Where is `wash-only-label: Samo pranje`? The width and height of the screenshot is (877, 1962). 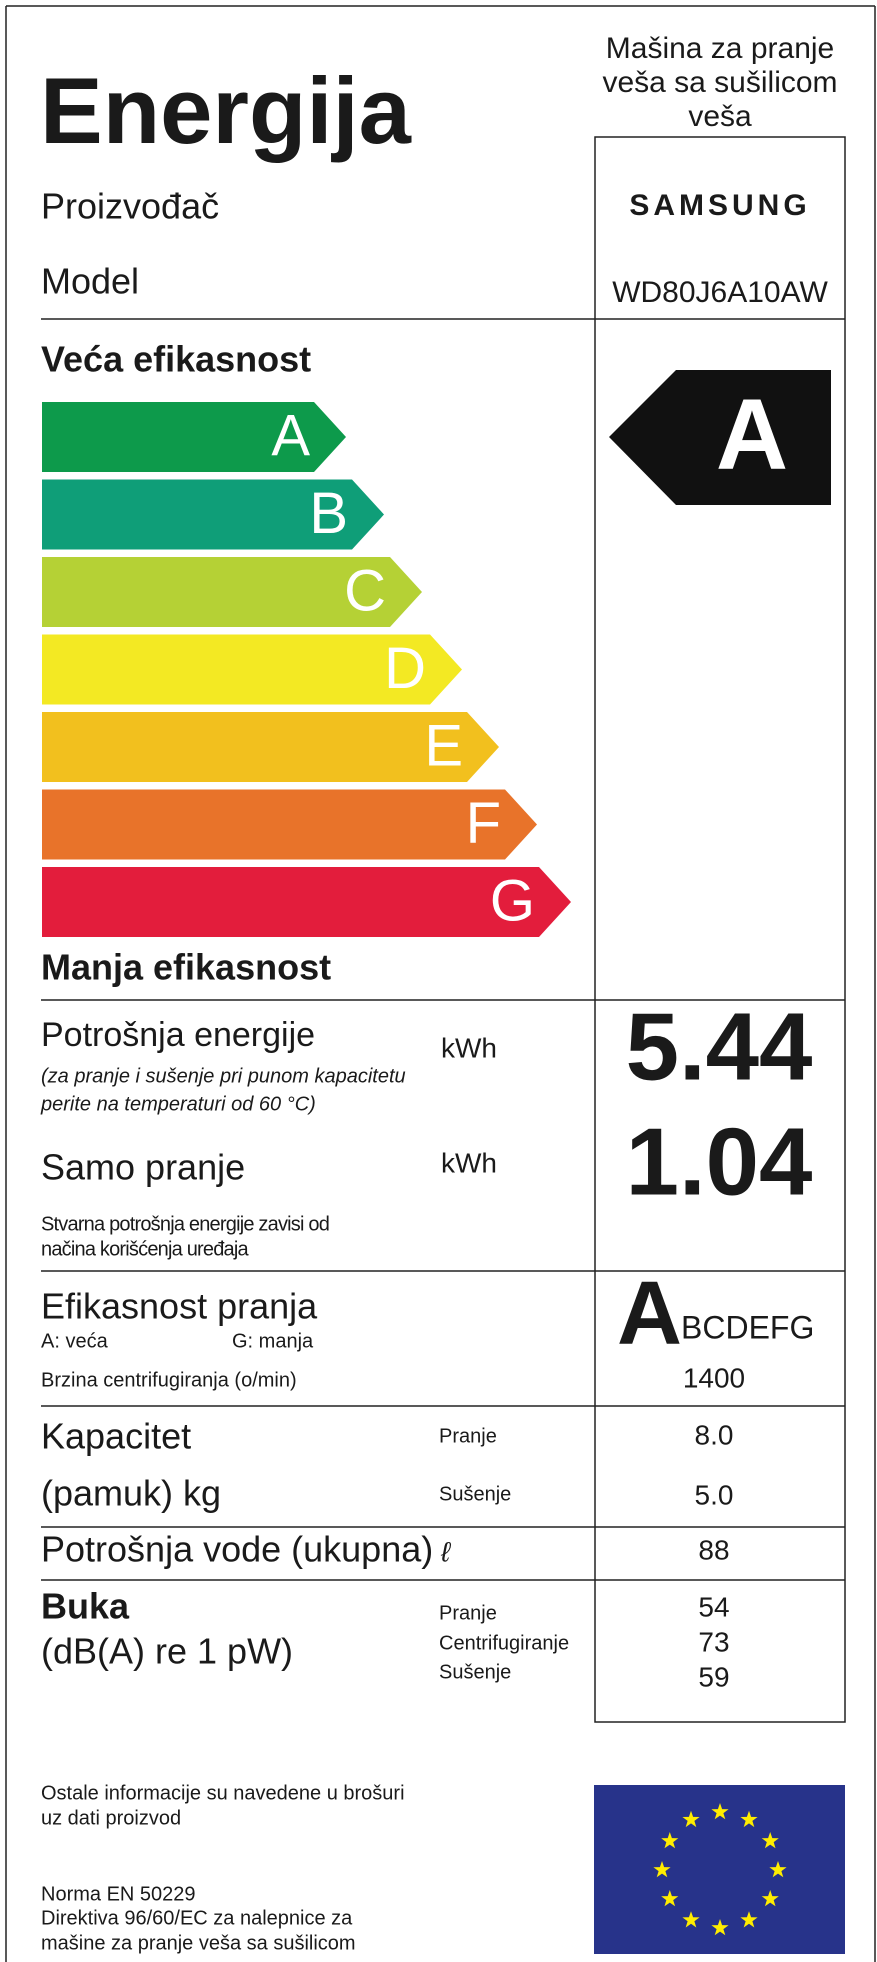
wash-only-label: Samo pranje is located at coordinates (143, 1167).